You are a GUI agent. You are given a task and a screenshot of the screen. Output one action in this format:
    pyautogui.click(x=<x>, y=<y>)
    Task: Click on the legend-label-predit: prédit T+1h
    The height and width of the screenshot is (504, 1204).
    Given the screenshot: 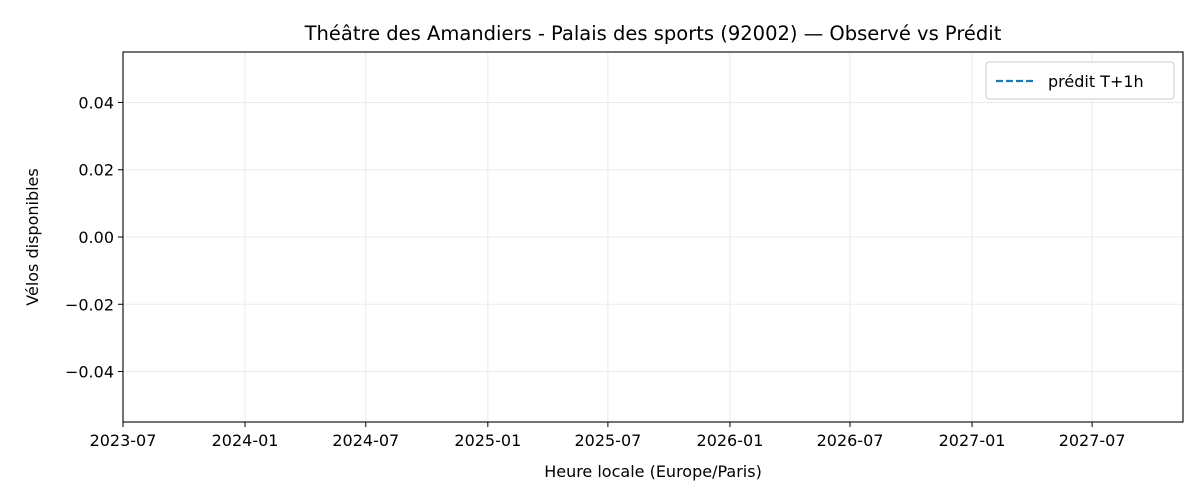 What is the action you would take?
    pyautogui.click(x=1096, y=81)
    